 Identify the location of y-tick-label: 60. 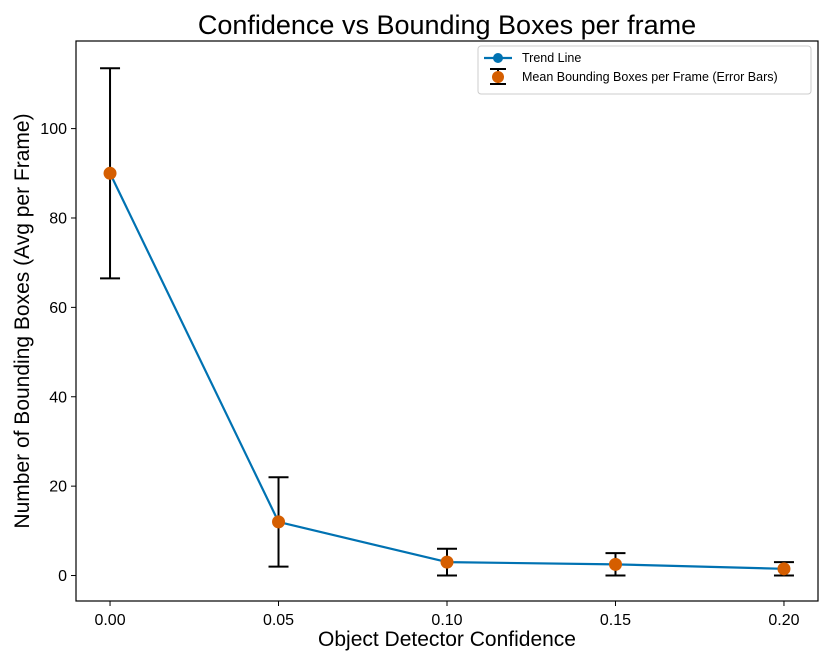
(58, 308).